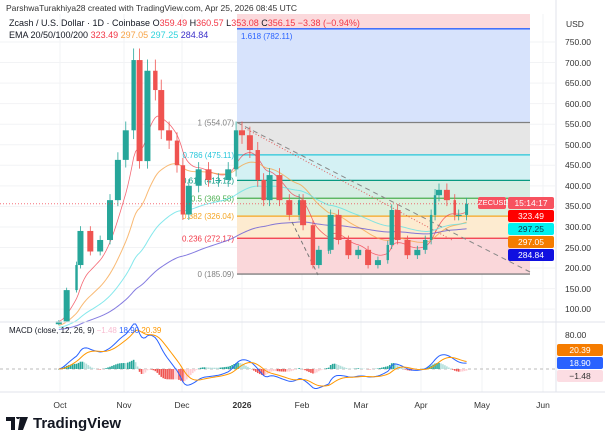 The width and height of the screenshot is (605, 445). Describe the element at coordinates (194, 35) in the screenshot. I see `ema200-value: 284.84` at that location.